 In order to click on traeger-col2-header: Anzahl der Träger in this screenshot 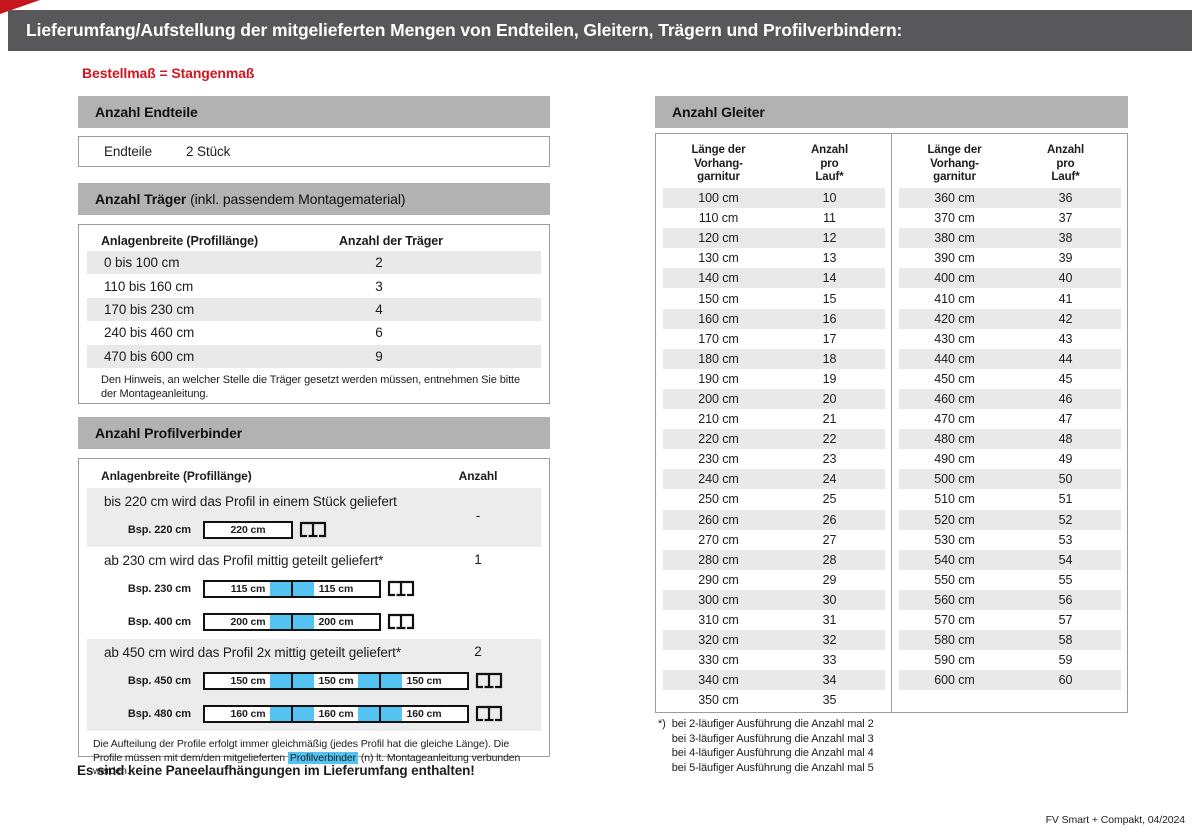, I will do `click(391, 241)`.